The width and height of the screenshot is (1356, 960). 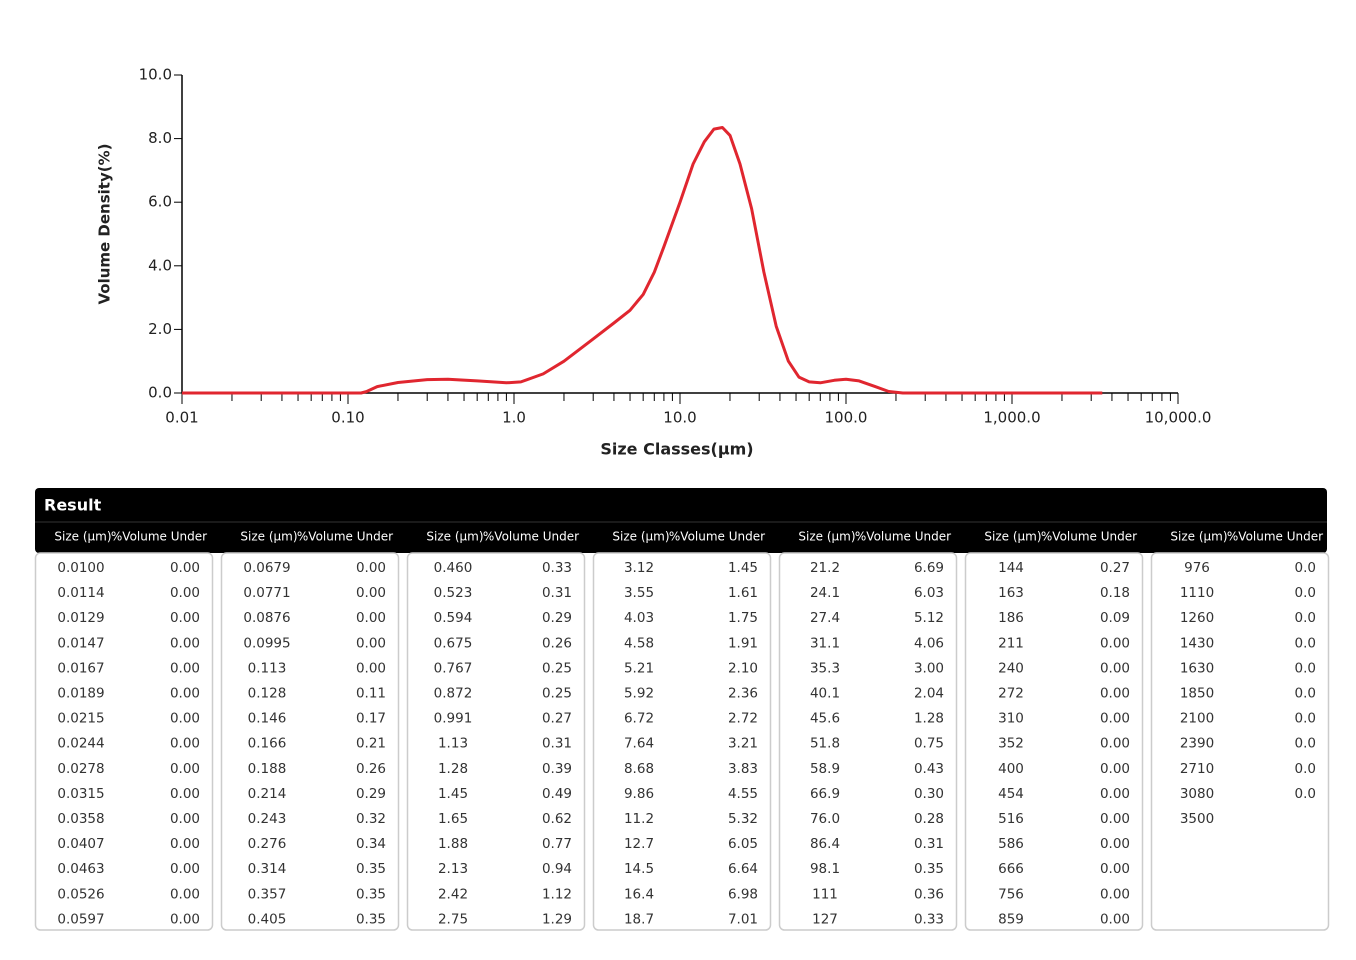 I want to click on x-tick-label: 10.0, so click(x=679, y=418).